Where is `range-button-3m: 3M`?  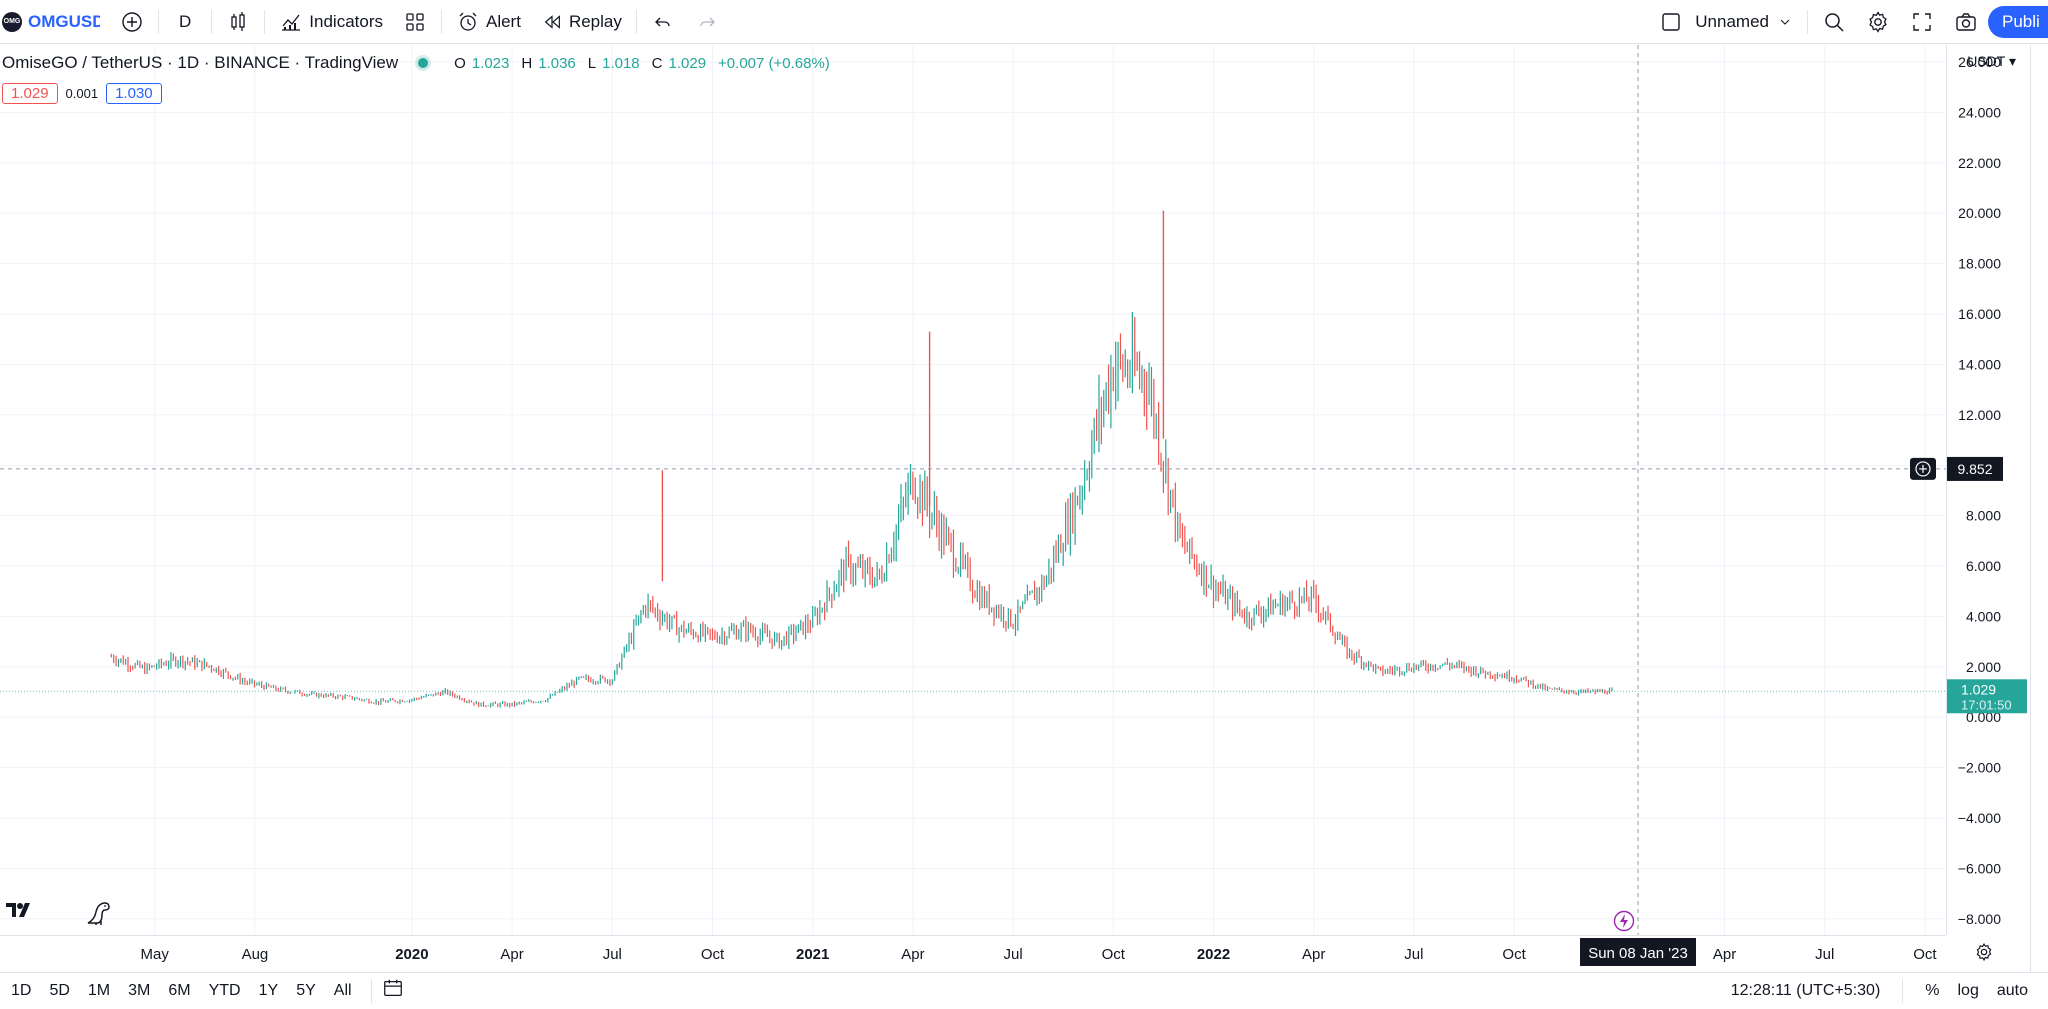
range-button-3m: 3M is located at coordinates (139, 990).